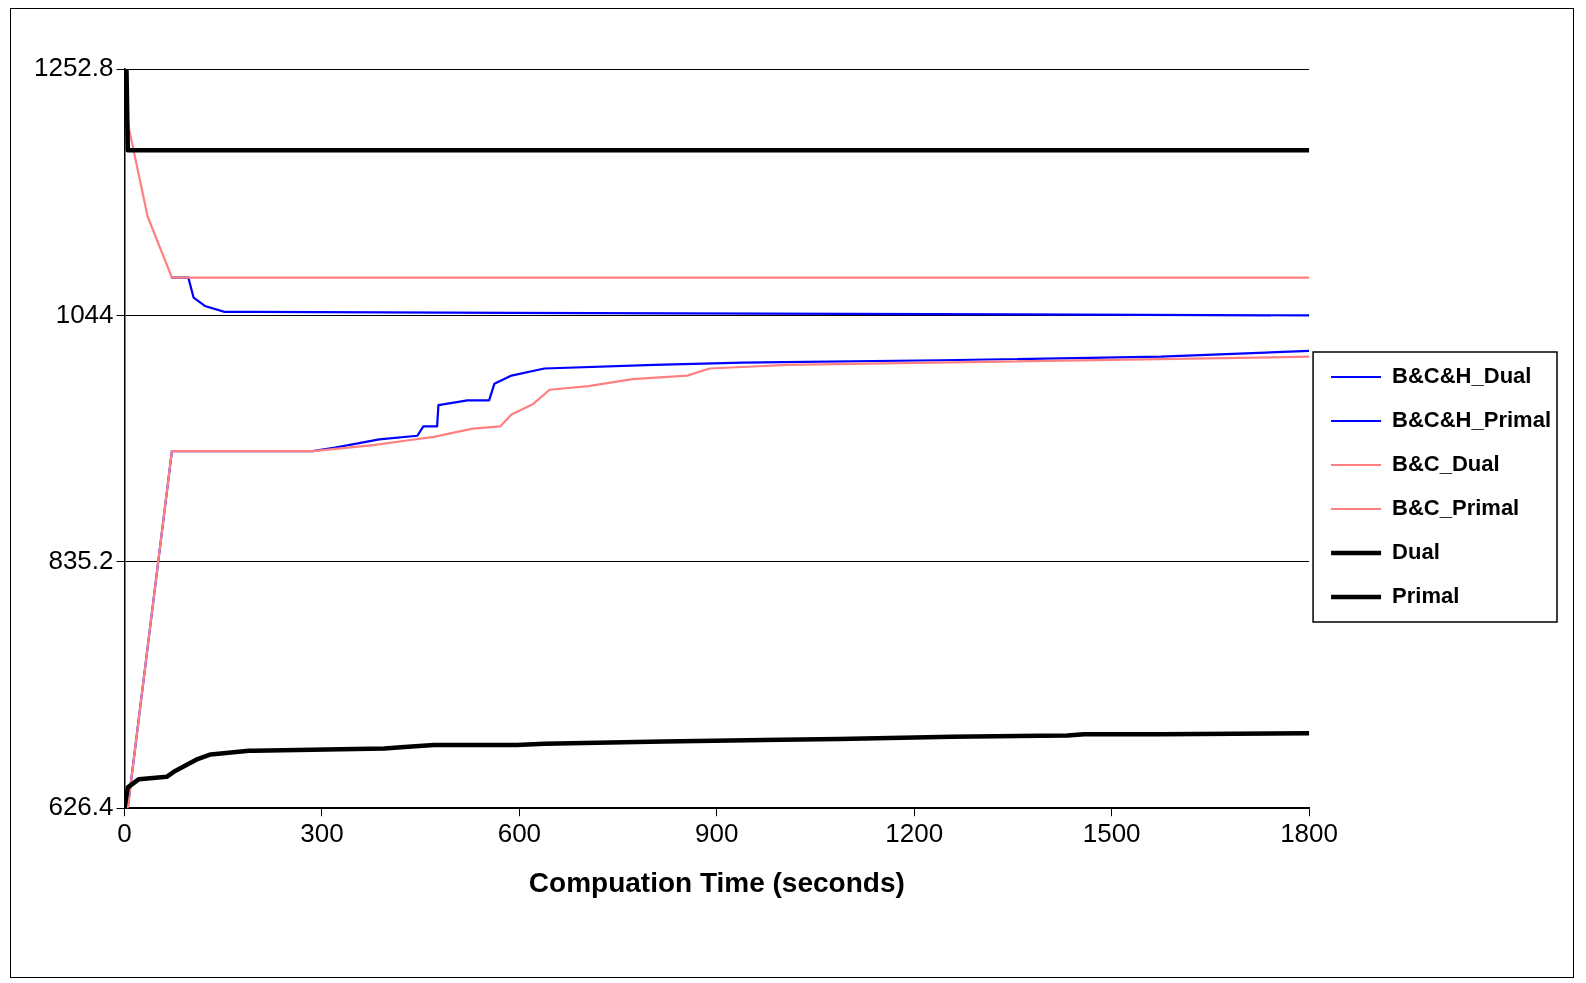 Image resolution: width=1586 pixels, height=983 pixels. Describe the element at coordinates (1416, 552) in the screenshot. I see `legend-label: Dual` at that location.